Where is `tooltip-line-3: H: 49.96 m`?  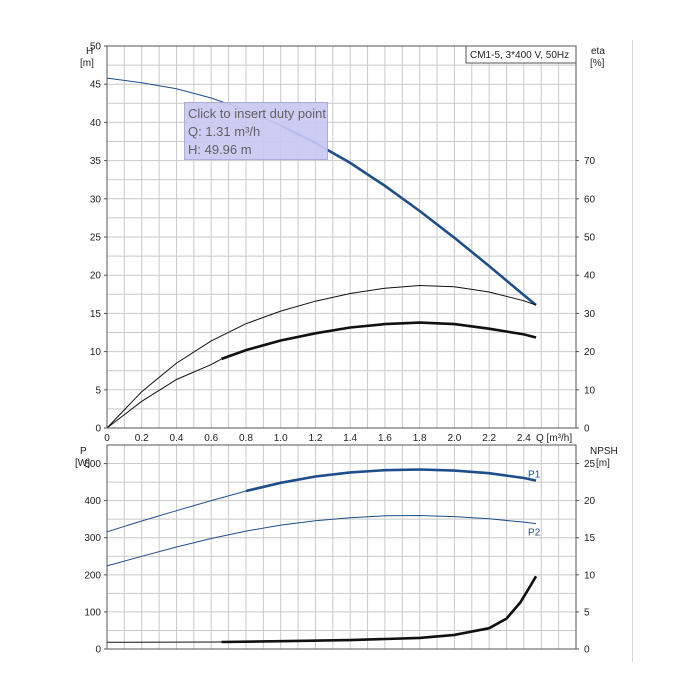 tooltip-line-3: H: 49.96 m is located at coordinates (220, 149).